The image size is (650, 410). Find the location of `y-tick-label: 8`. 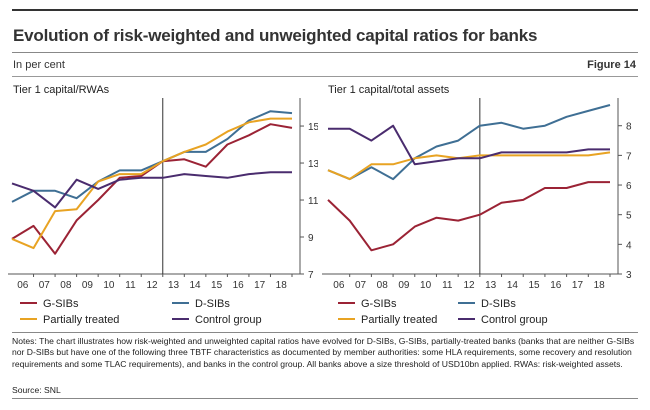

y-tick-label: 8 is located at coordinates (629, 127).